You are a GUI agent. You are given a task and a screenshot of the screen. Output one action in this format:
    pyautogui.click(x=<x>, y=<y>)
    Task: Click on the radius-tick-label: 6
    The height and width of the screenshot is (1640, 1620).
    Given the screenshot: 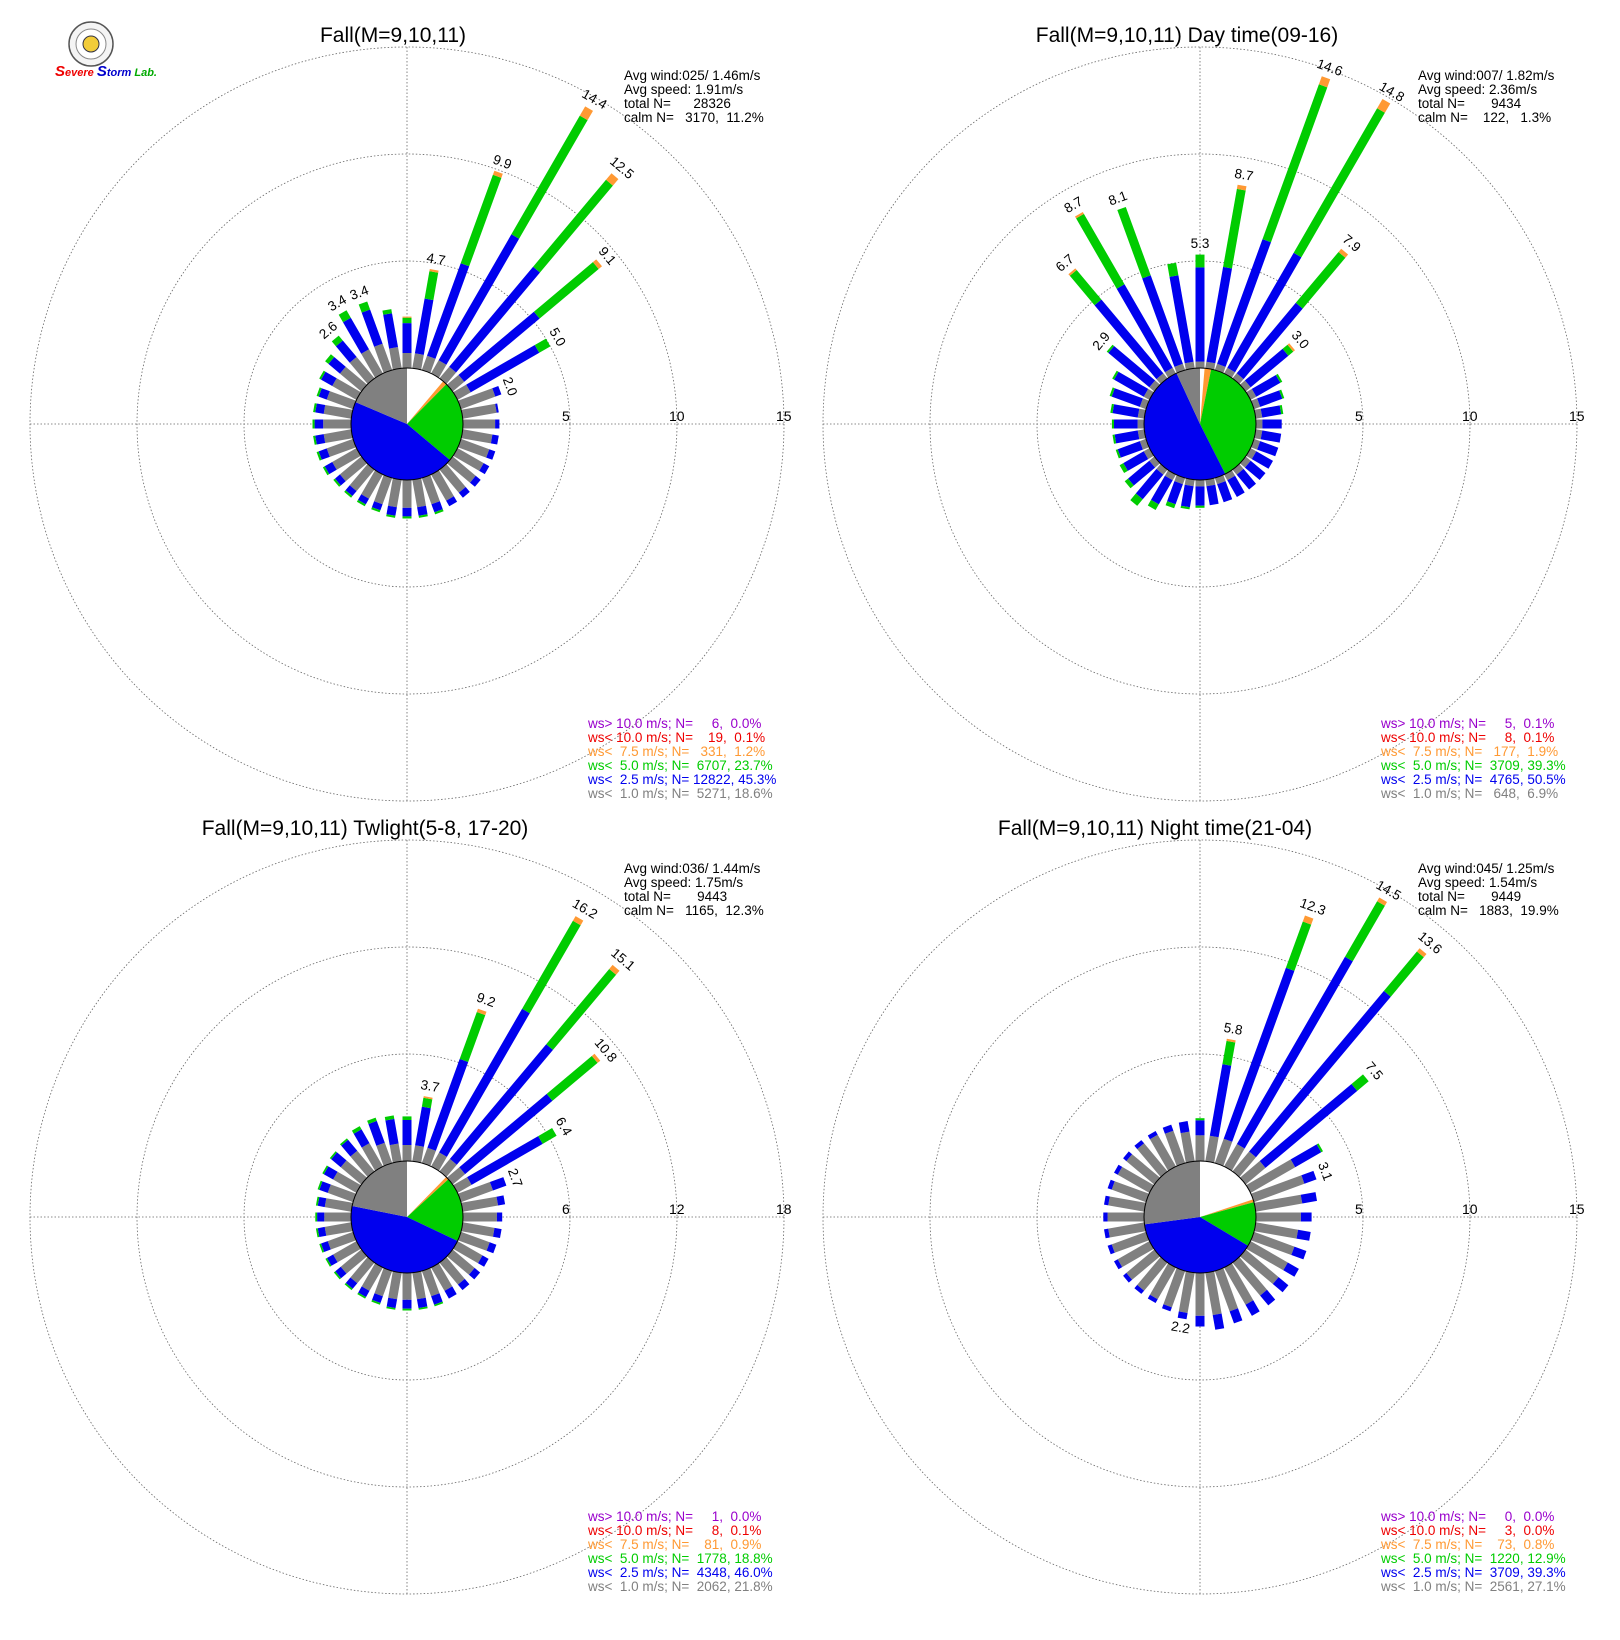 What is the action you would take?
    pyautogui.click(x=566, y=1209)
    